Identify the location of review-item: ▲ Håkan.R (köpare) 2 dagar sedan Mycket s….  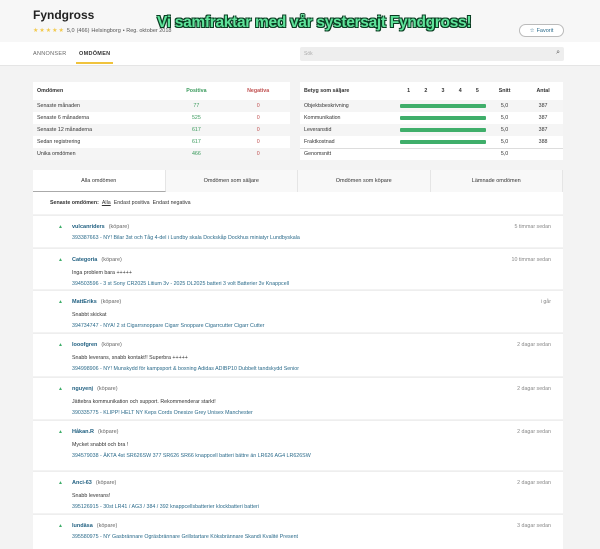
(298, 445).